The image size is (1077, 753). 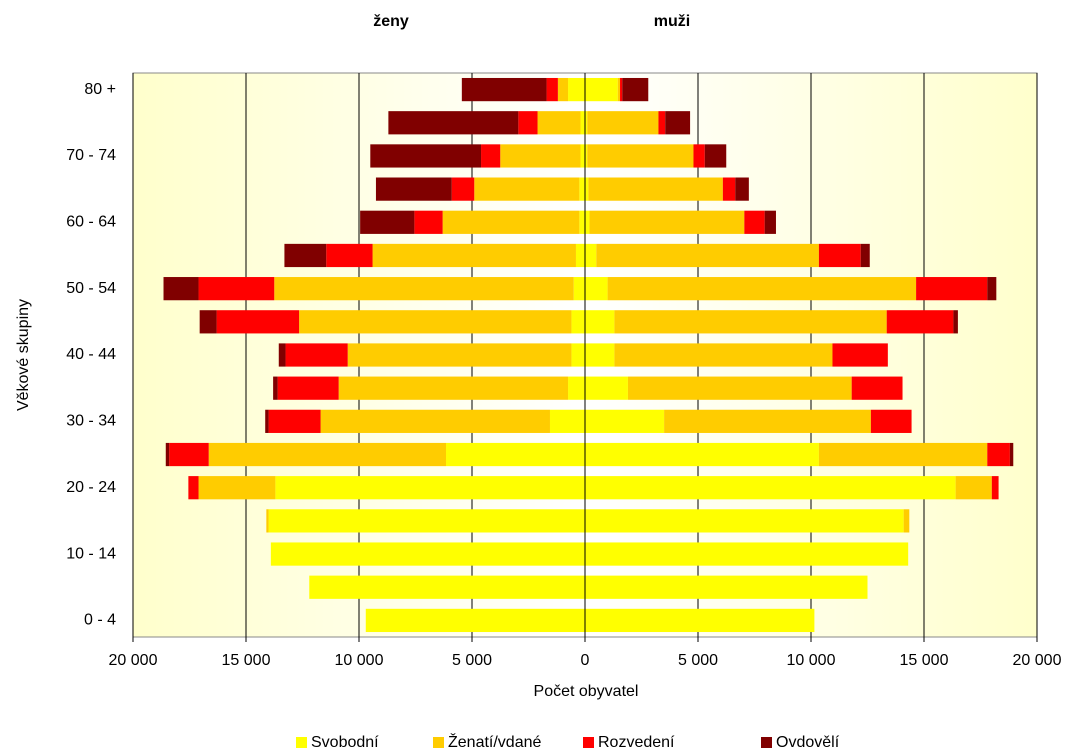 What do you see at coordinates (91, 487) in the screenshot?
I see `y-tick-label: 20 - 24` at bounding box center [91, 487].